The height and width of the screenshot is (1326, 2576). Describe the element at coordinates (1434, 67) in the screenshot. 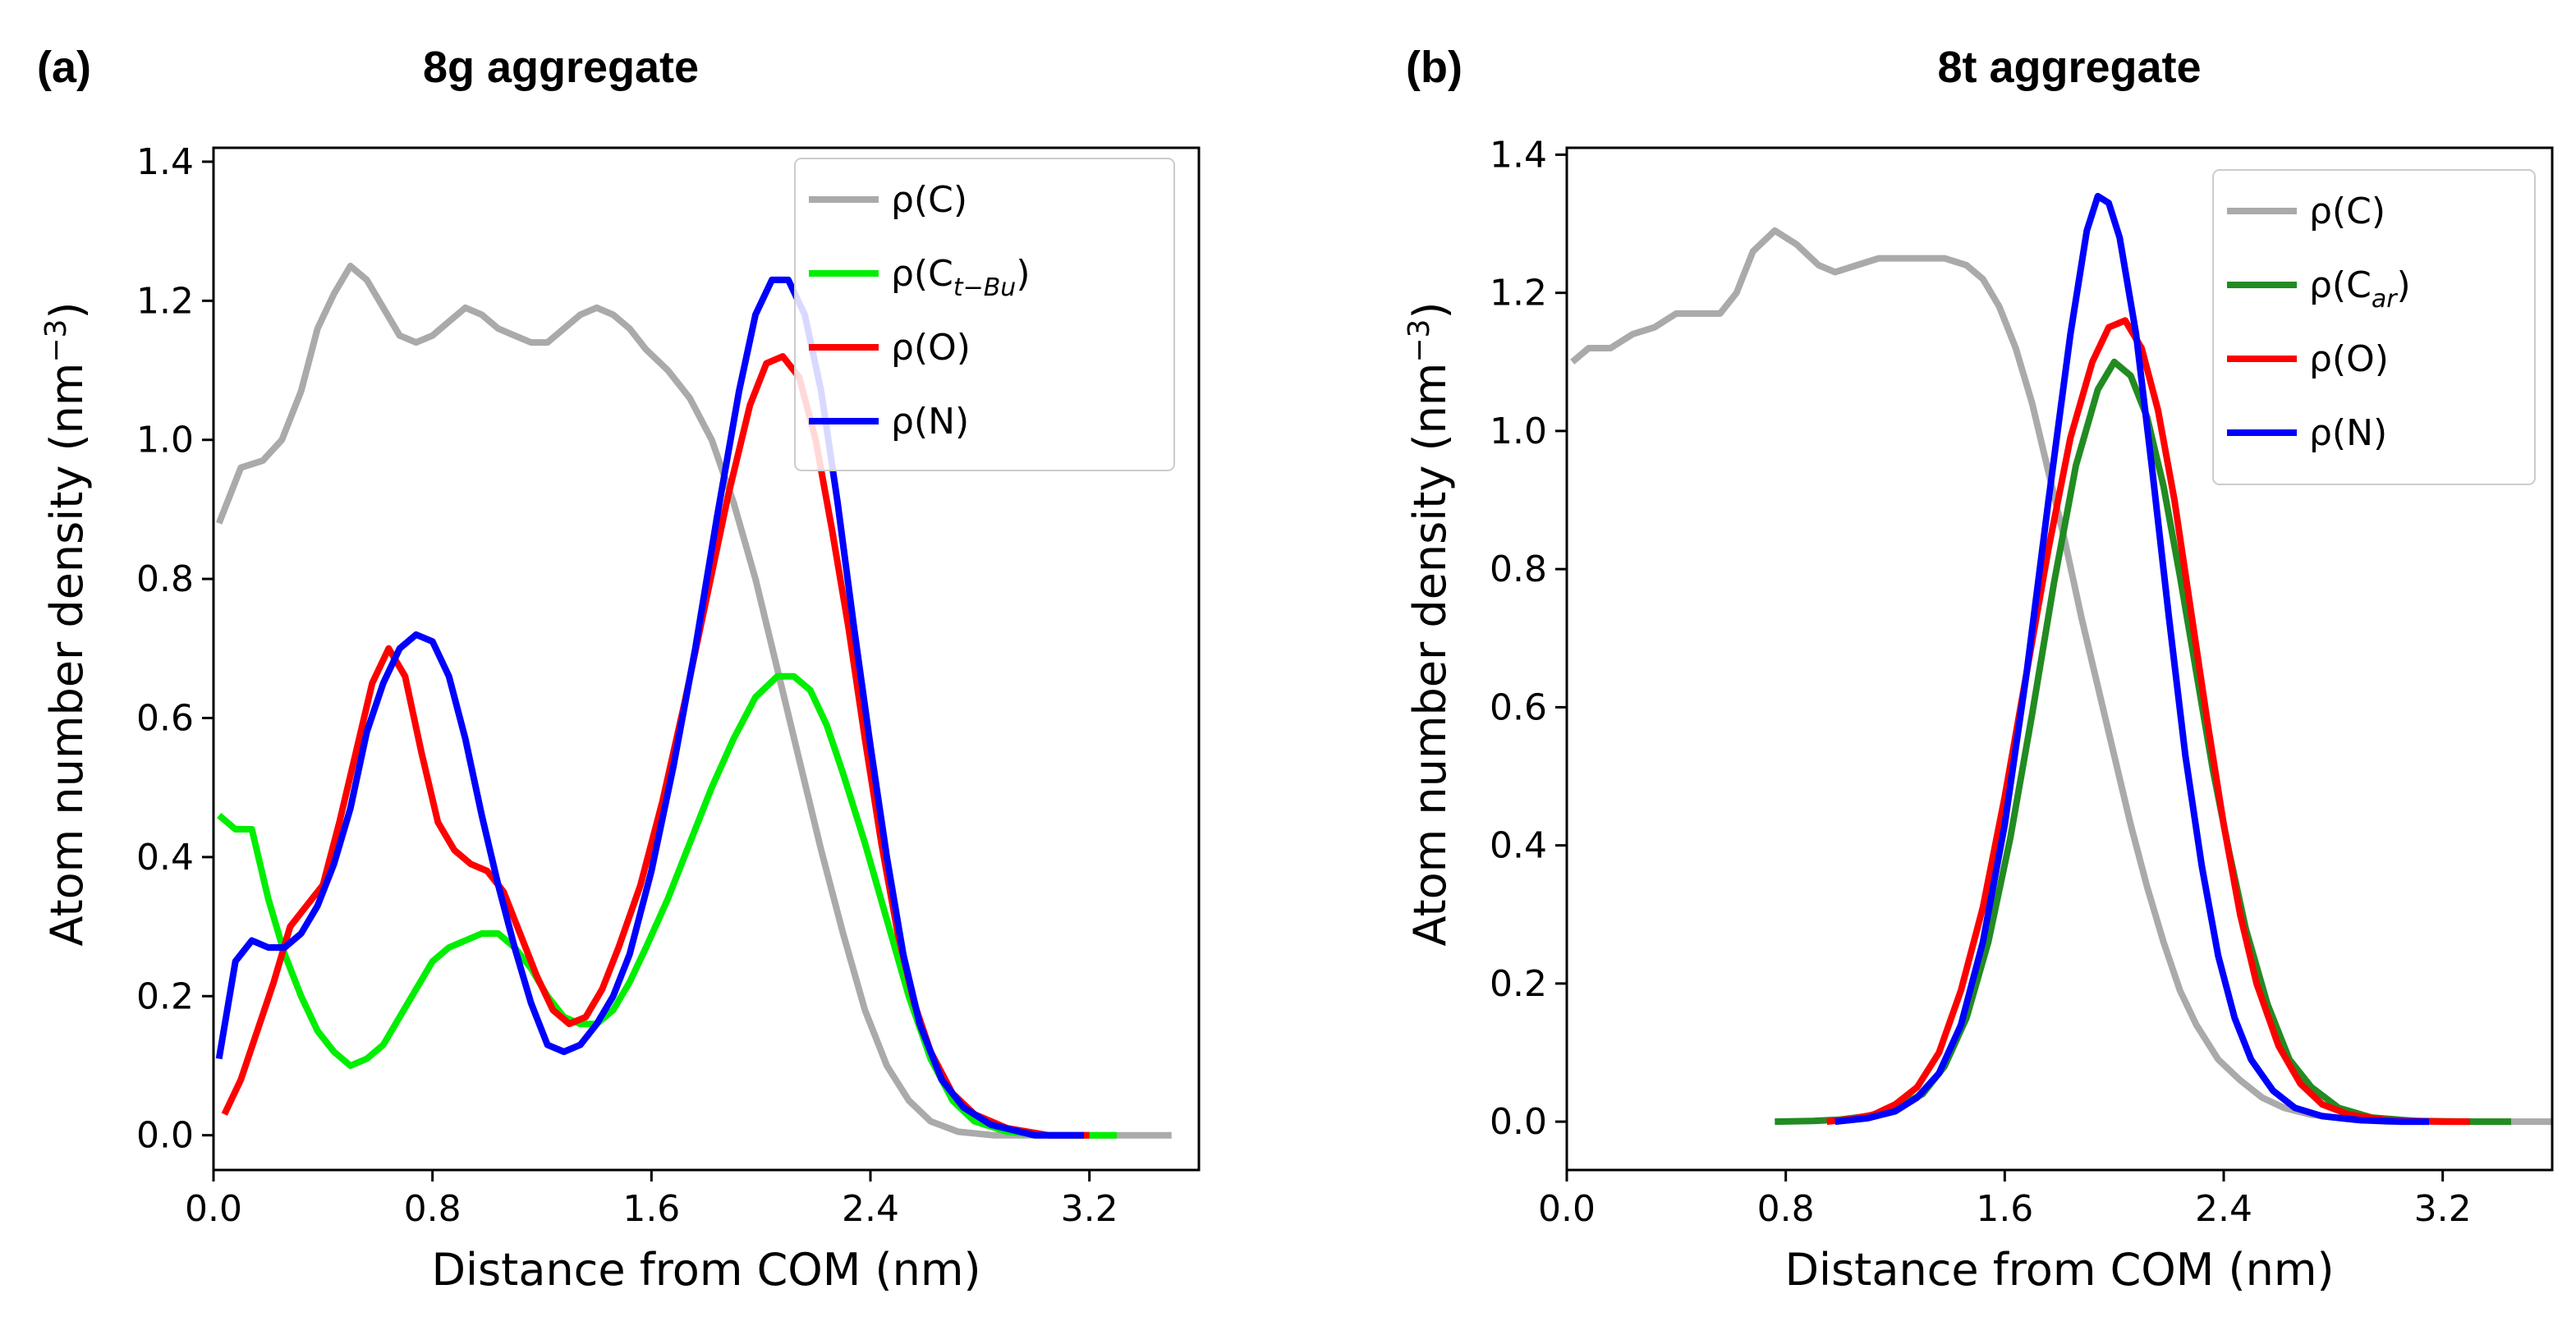

I see `panel-label: (b)` at that location.